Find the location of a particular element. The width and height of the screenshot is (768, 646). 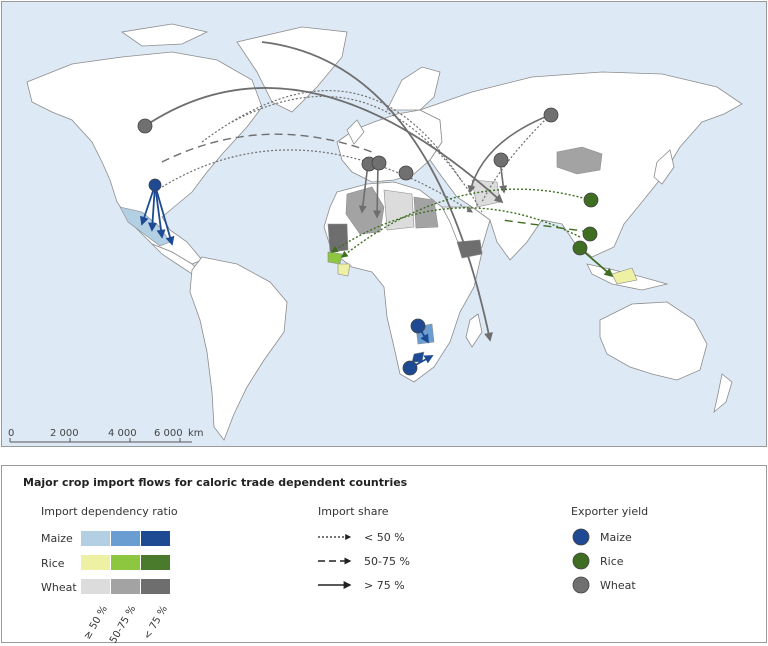

guinea-rice is located at coordinates (344, 270).